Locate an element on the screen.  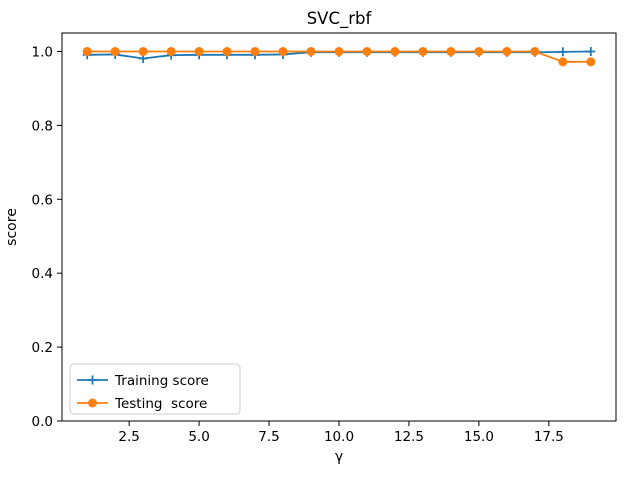
x-tick-label: 17.5 is located at coordinates (549, 437).